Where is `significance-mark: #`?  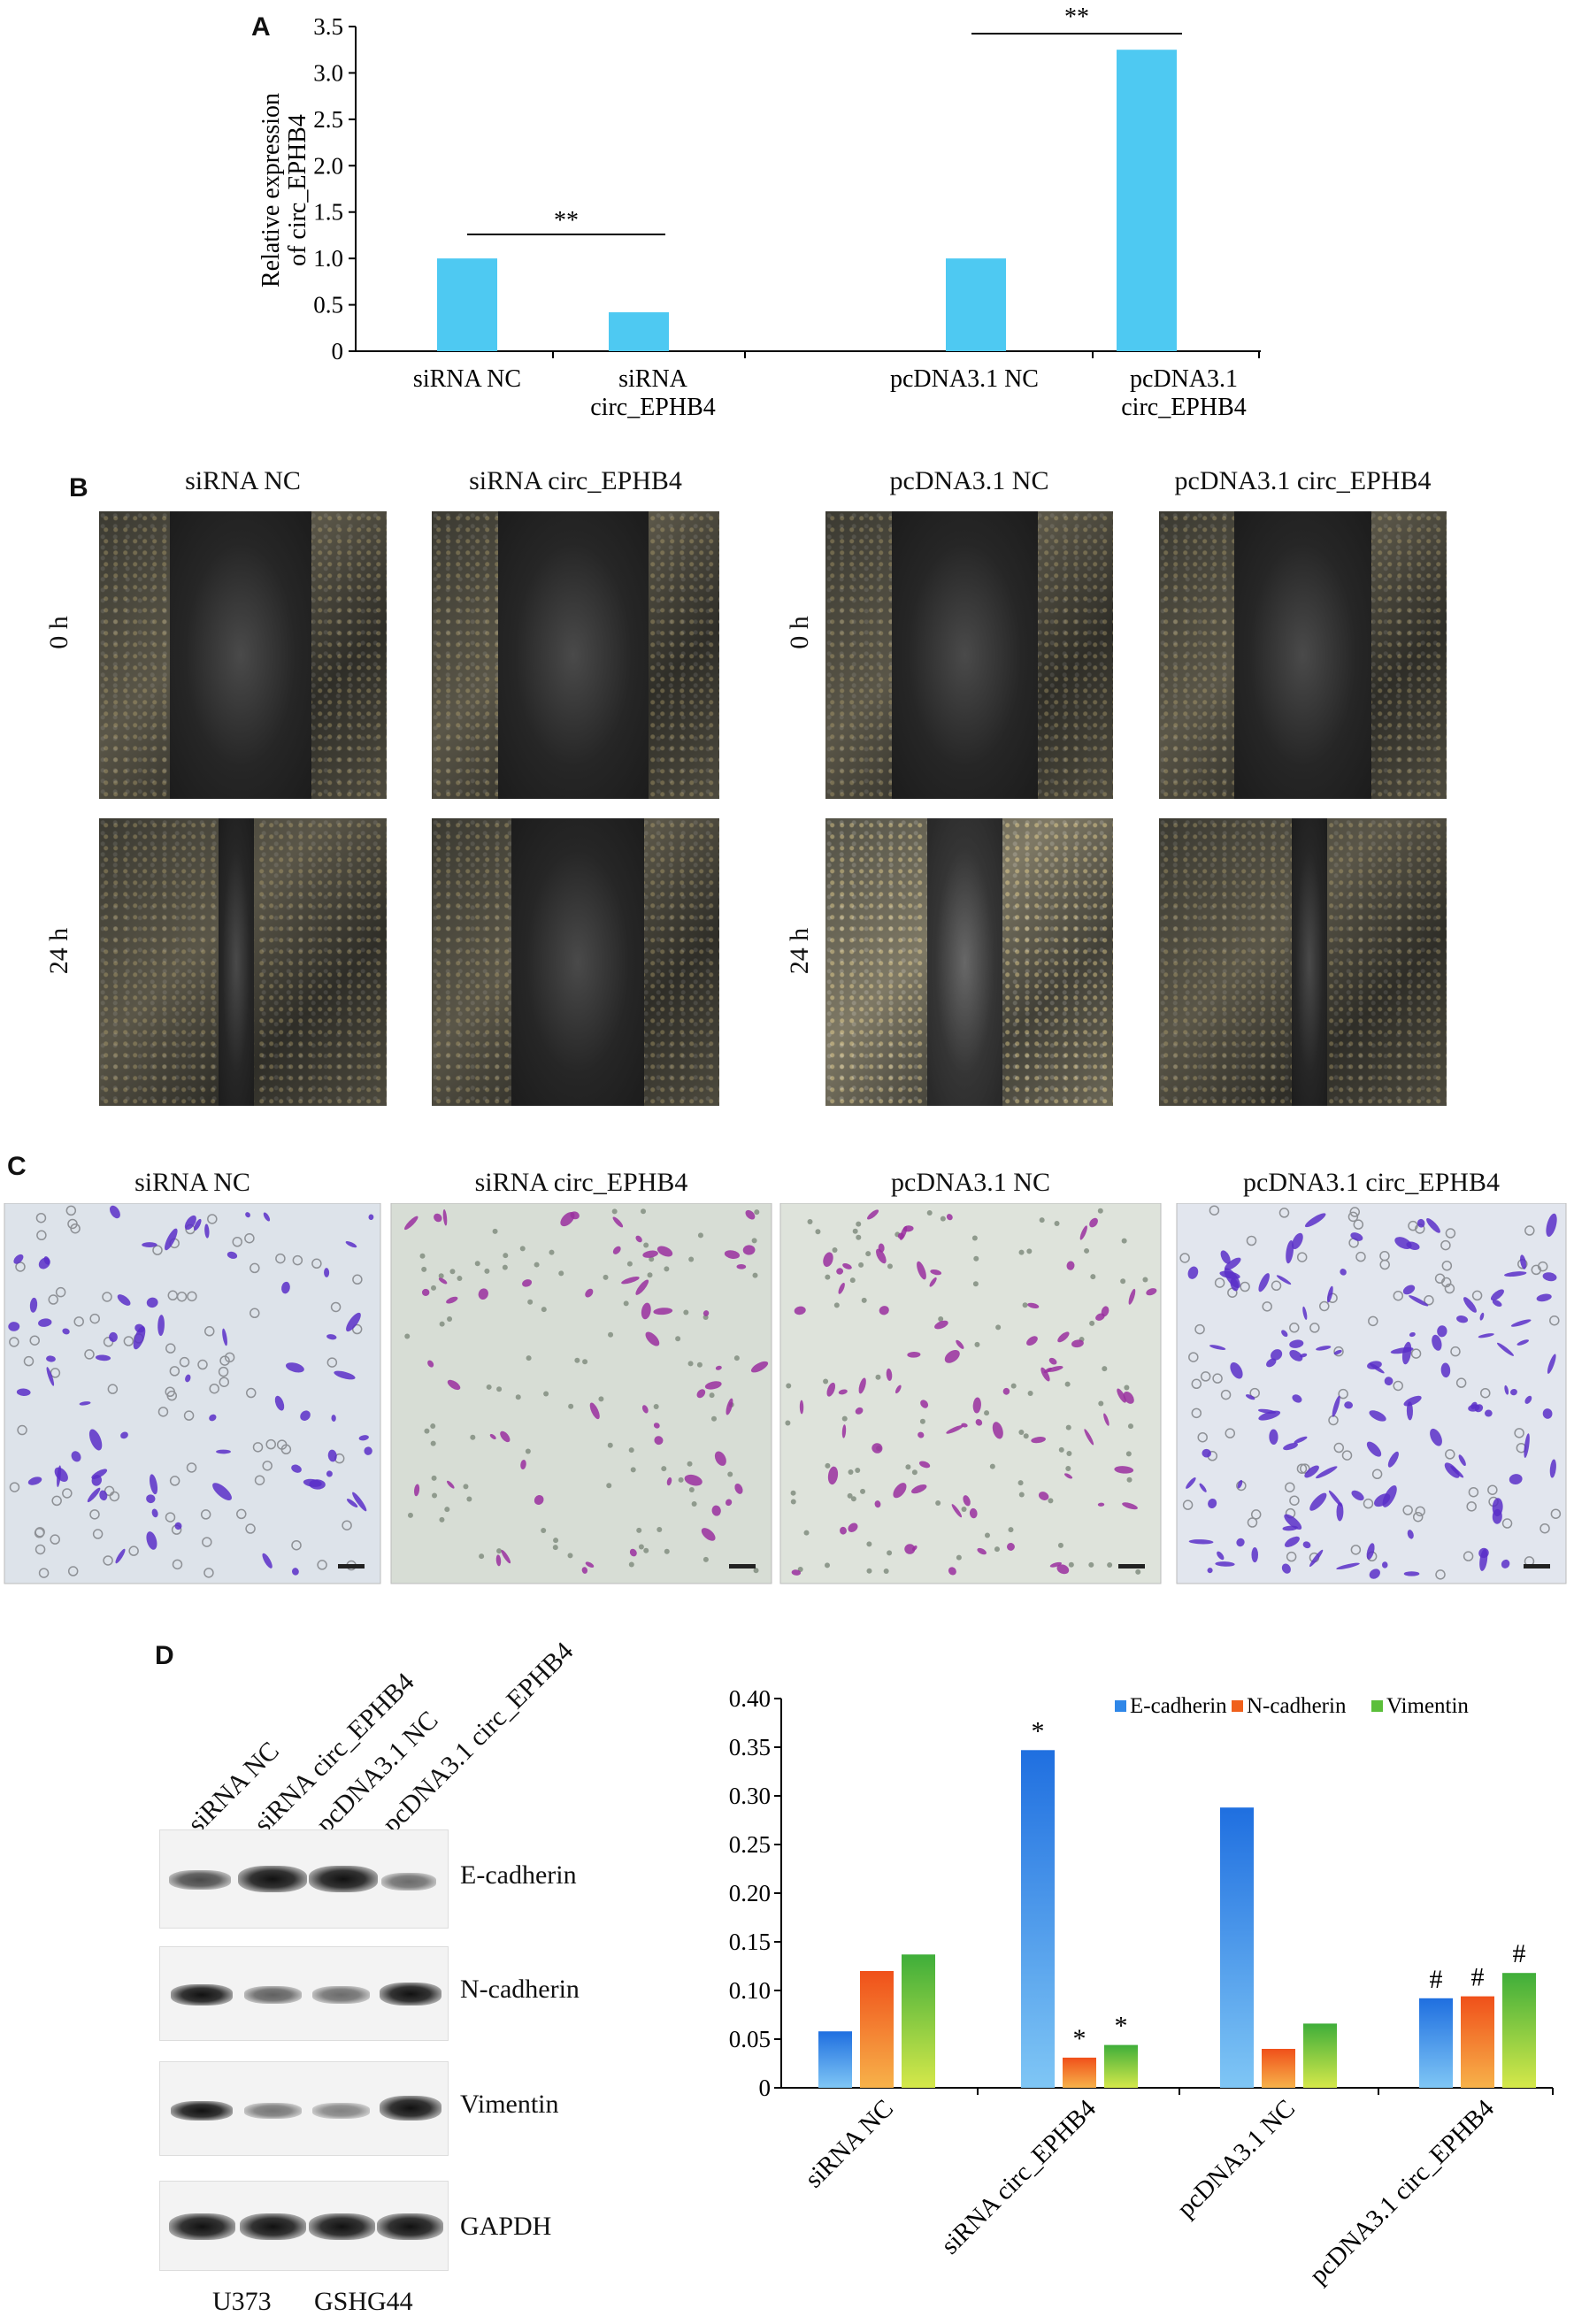
significance-mark: # is located at coordinates (1519, 1953).